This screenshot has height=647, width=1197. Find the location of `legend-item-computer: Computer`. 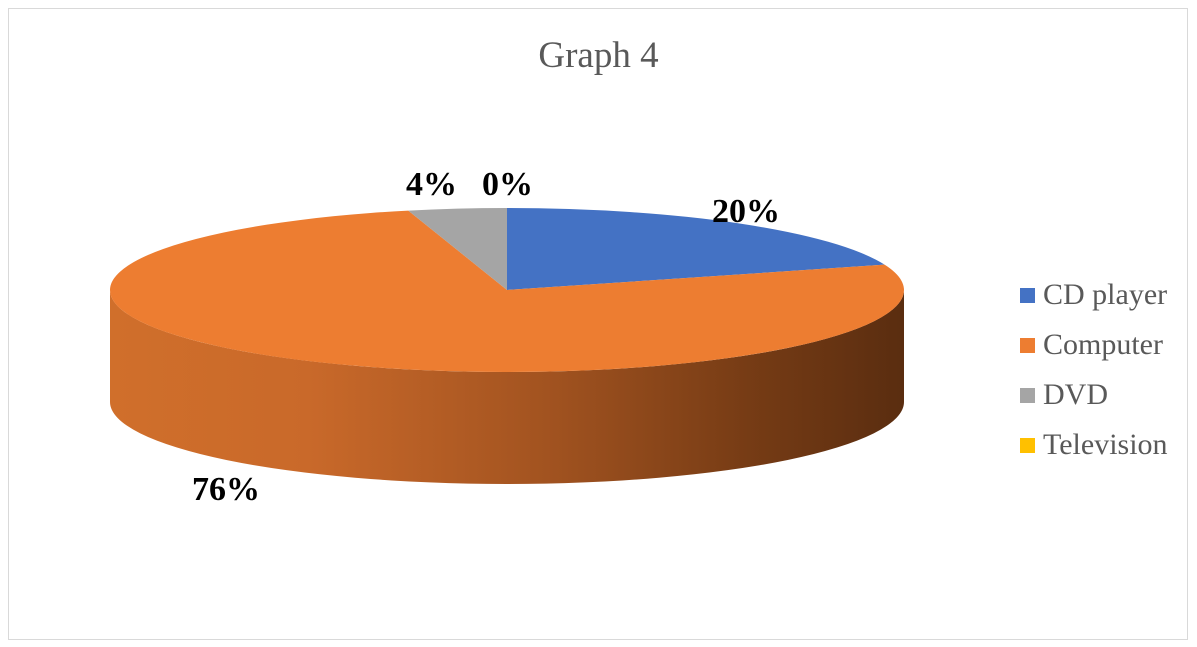

legend-item-computer: Computer is located at coordinates (1094, 345).